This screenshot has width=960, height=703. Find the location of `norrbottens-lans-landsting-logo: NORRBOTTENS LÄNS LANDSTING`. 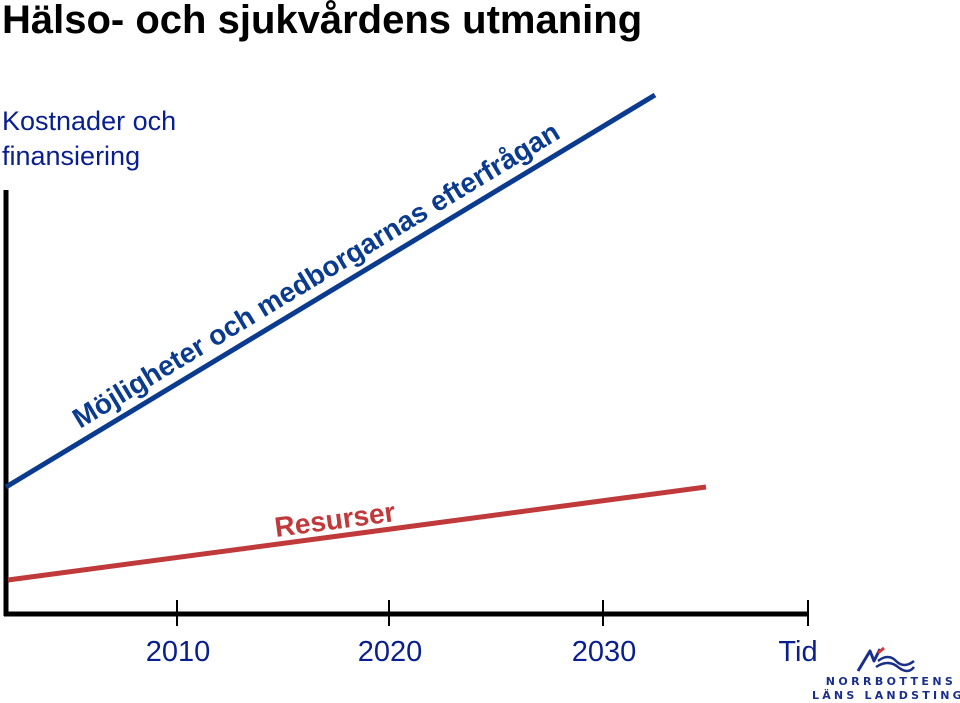

norrbottens-lans-landsting-logo: NORRBOTTENS LÄNS LANDSTING is located at coordinates (886, 673).